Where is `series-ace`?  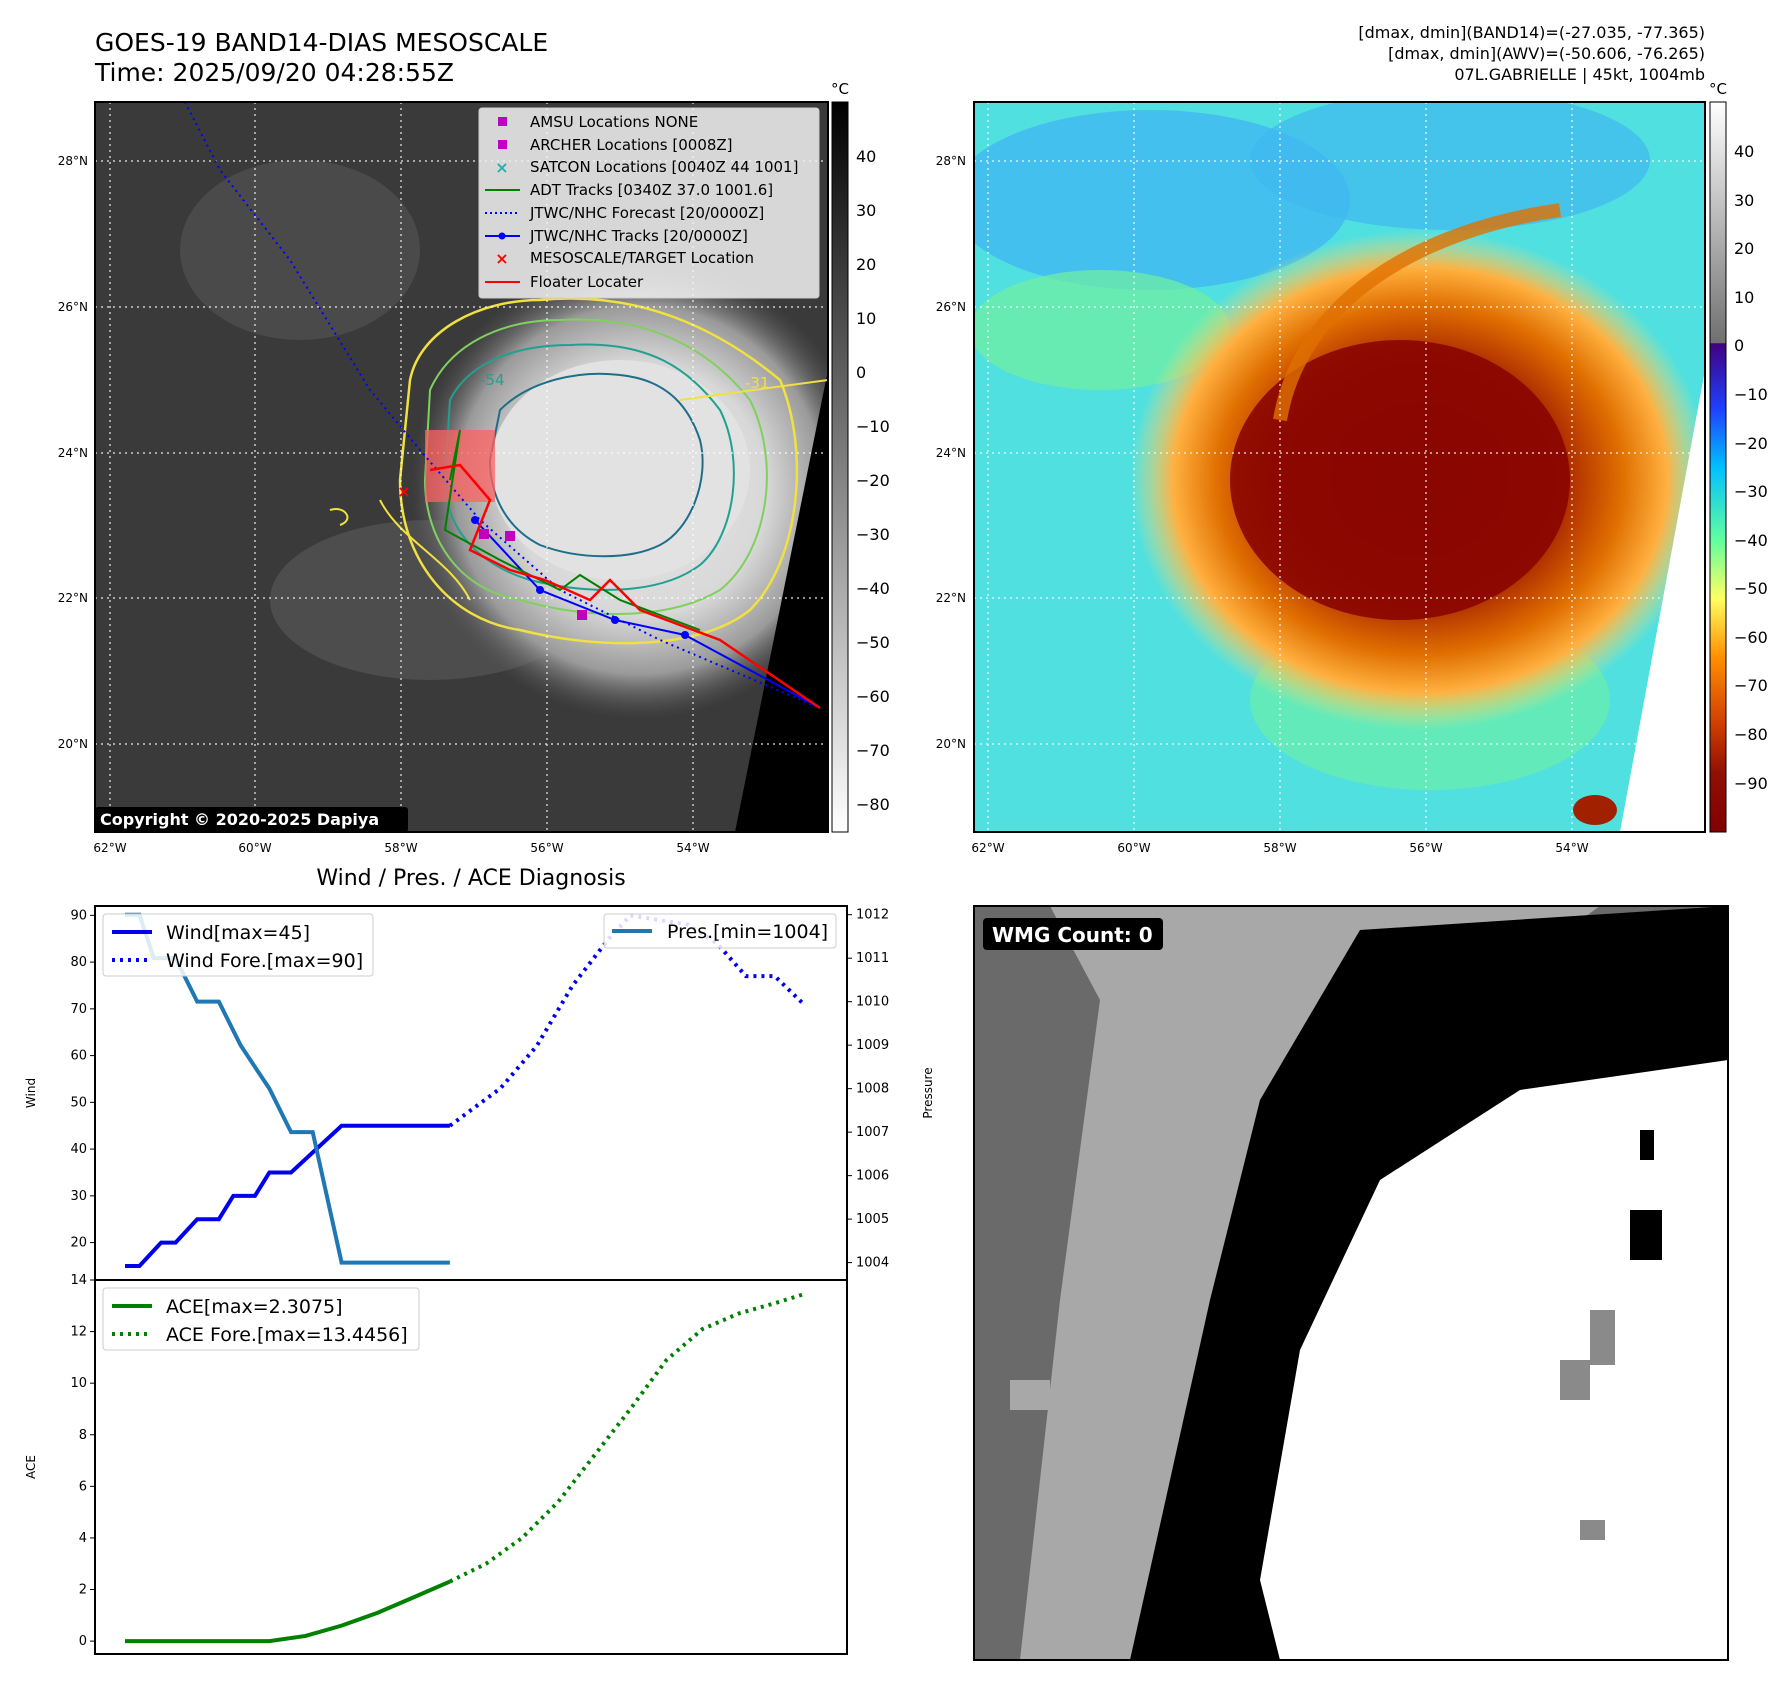 series-ace is located at coordinates (288, 1611).